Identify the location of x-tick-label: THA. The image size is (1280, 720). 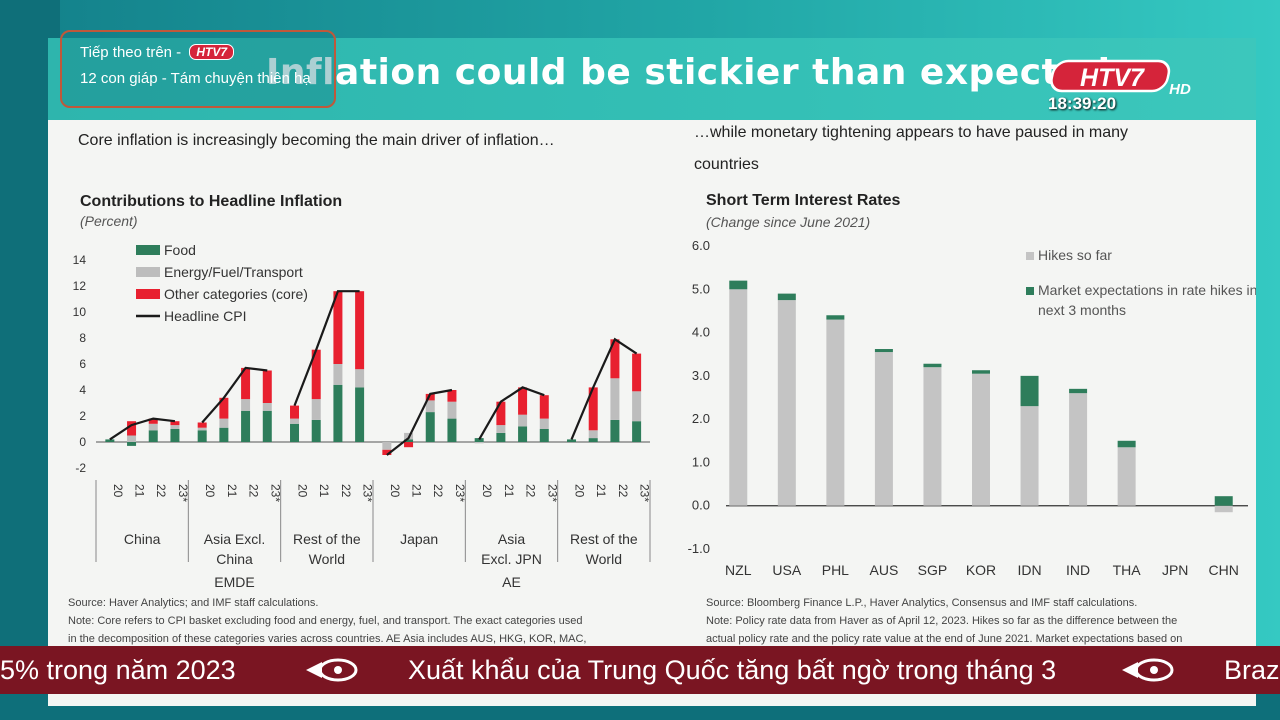
(1127, 570).